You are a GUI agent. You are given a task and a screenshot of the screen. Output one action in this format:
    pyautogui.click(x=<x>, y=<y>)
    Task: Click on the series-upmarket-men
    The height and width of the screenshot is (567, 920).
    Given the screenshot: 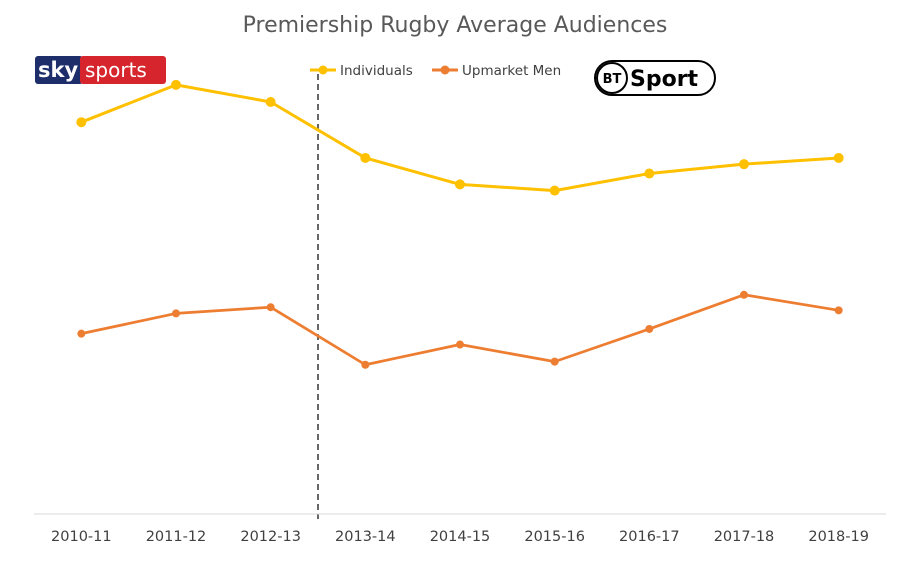 What is the action you would take?
    pyautogui.click(x=460, y=329)
    